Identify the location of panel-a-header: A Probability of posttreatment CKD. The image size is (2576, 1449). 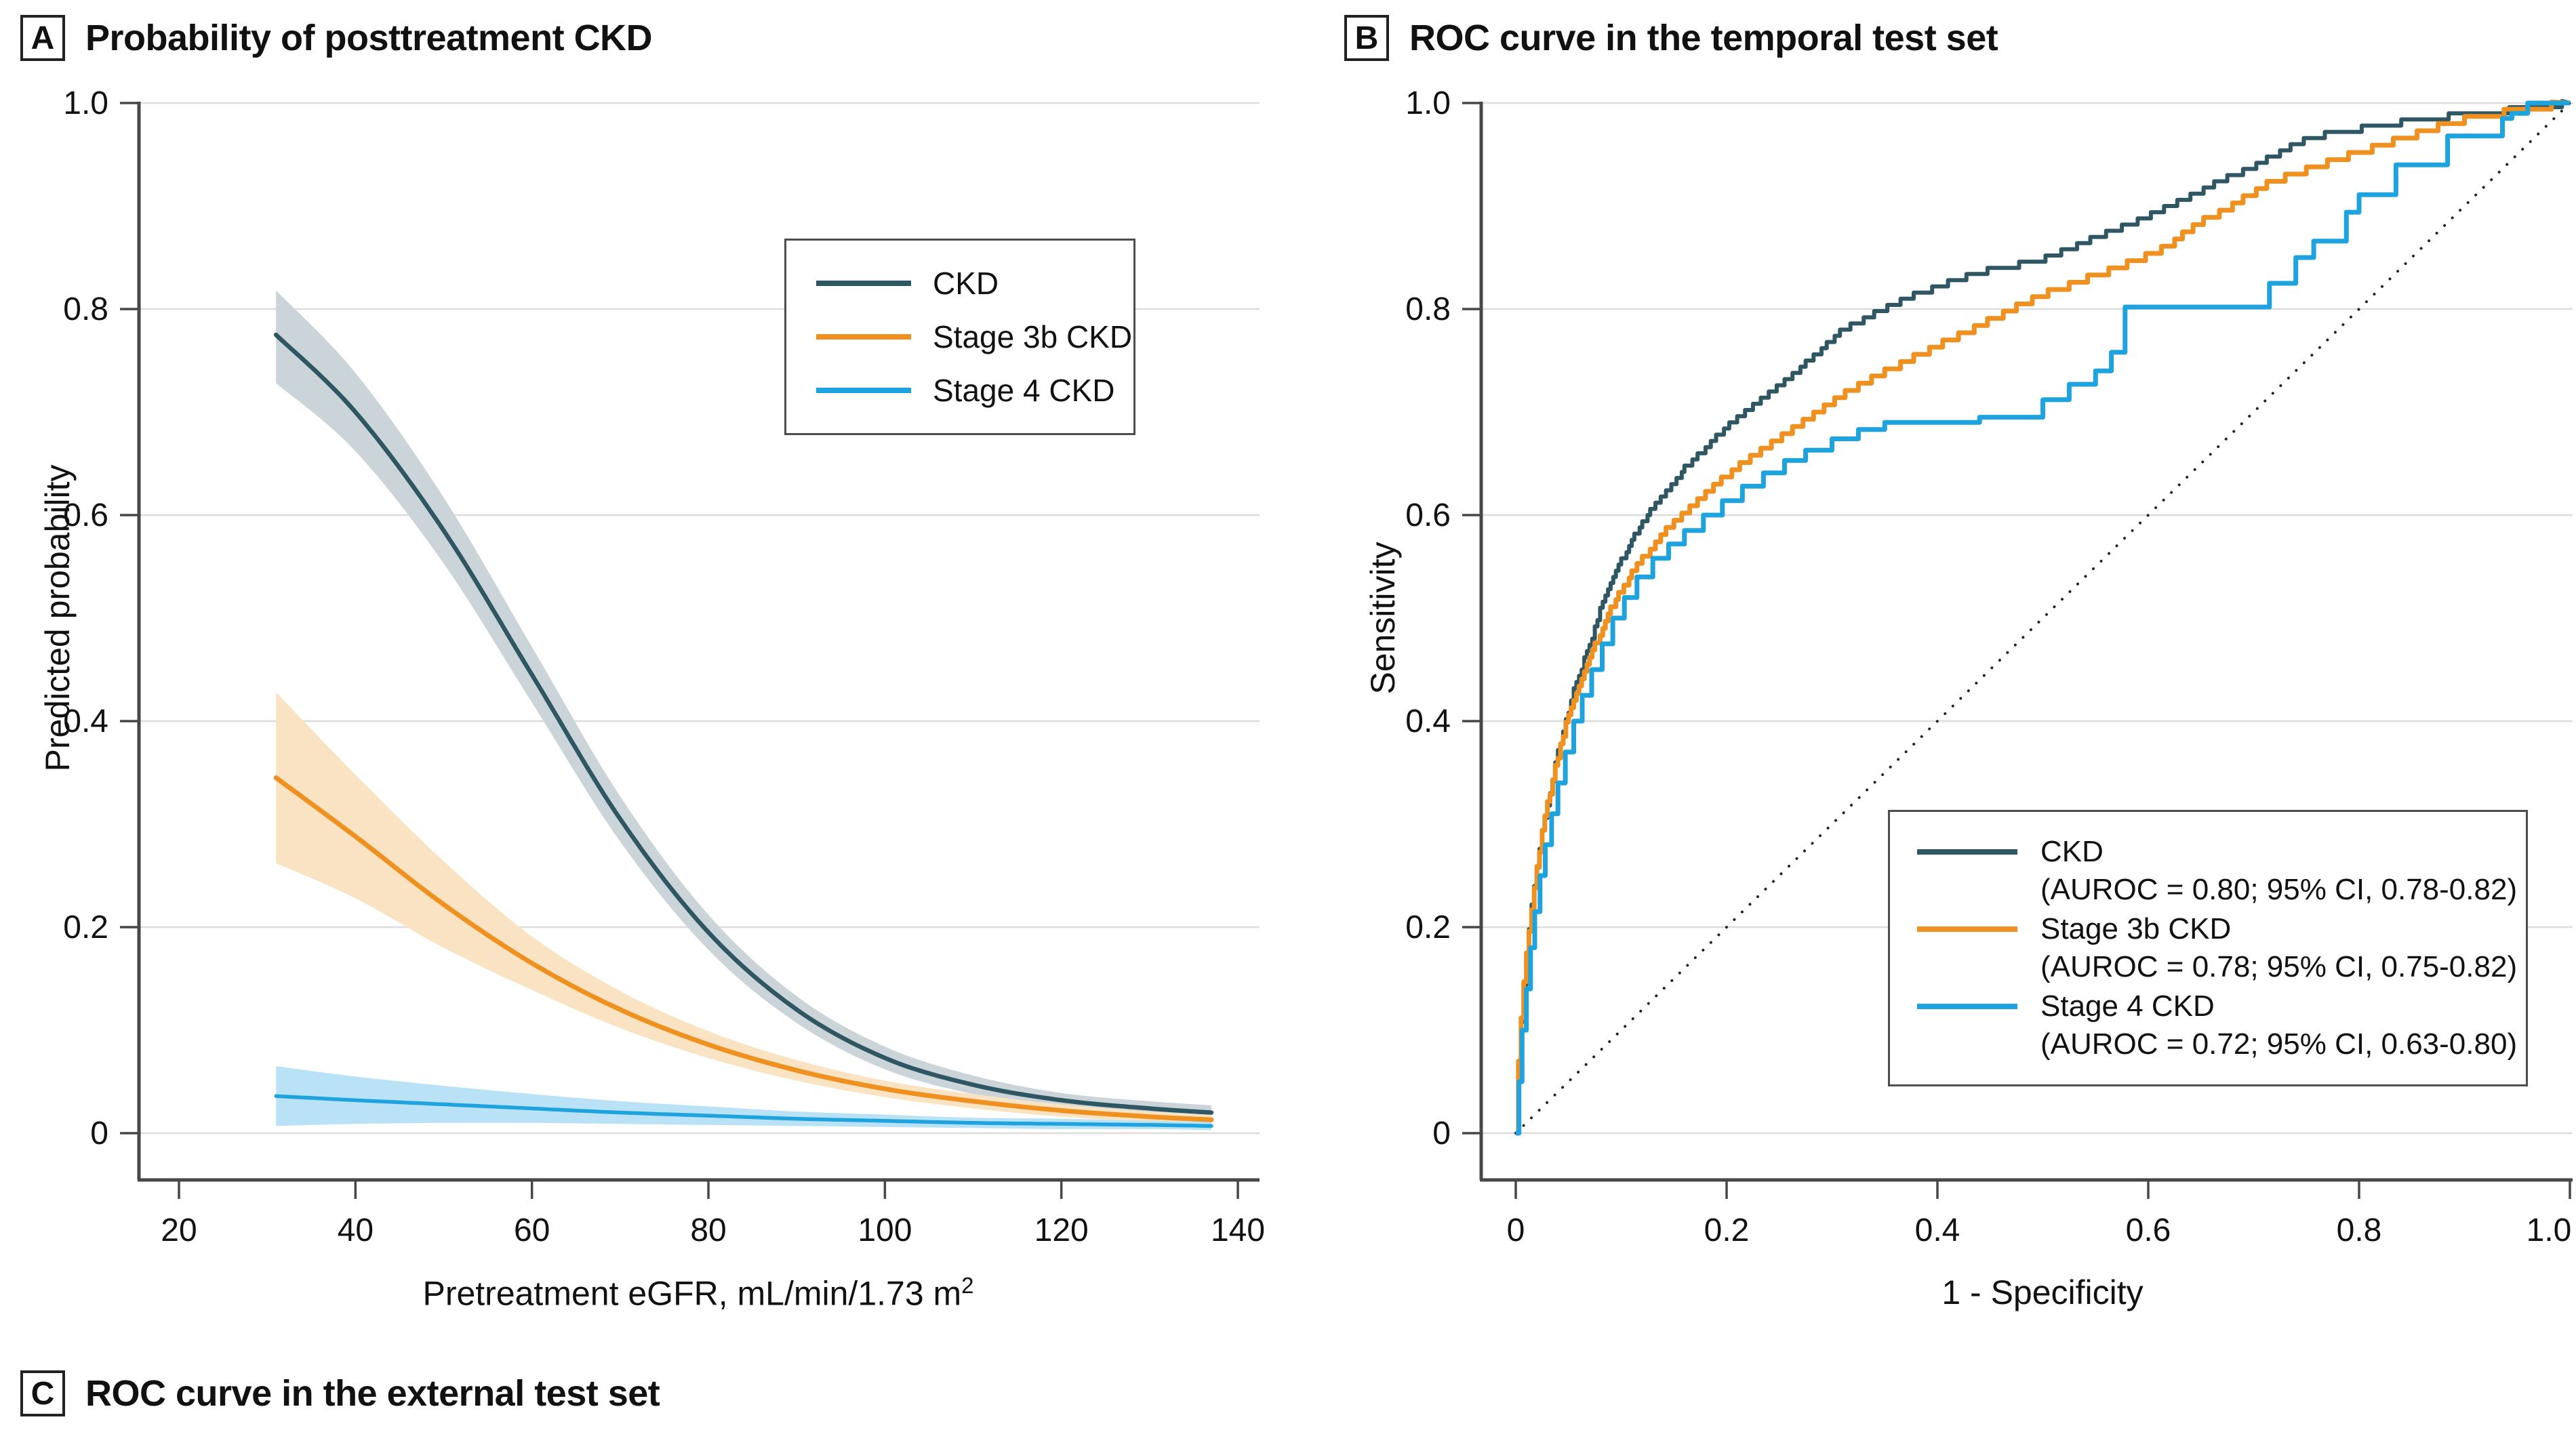
(336, 38).